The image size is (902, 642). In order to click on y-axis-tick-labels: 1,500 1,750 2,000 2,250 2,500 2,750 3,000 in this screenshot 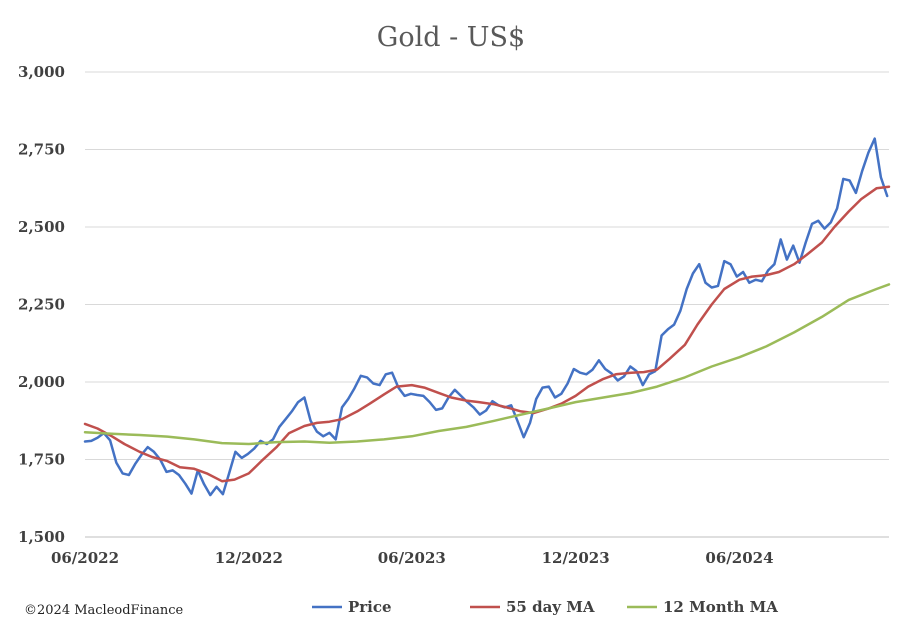, I will do `click(41, 304)`.